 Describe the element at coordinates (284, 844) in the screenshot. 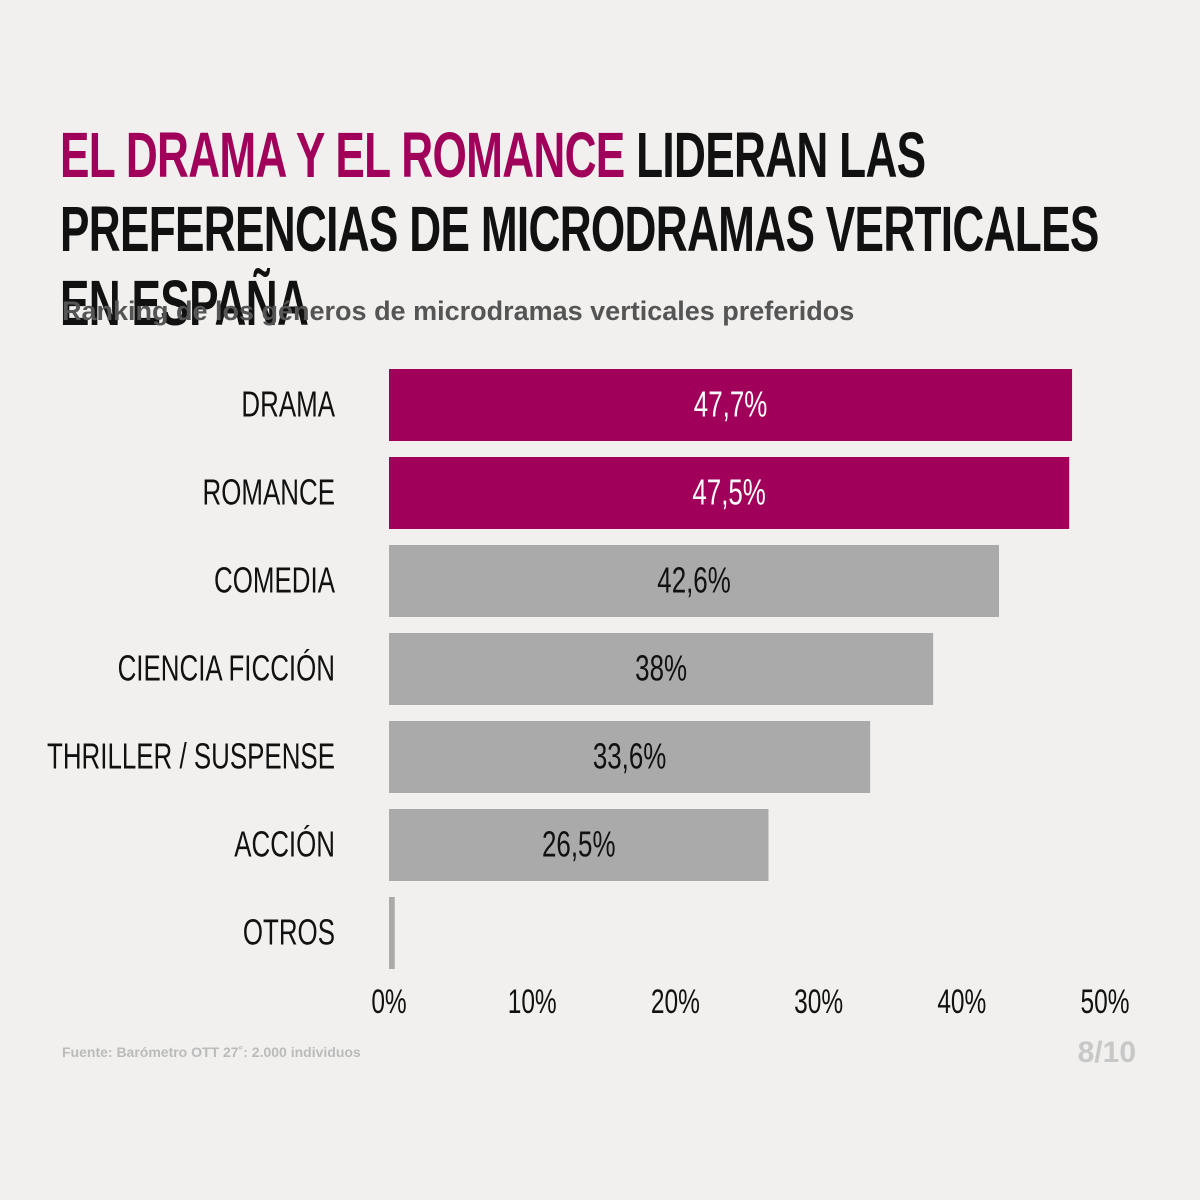

I see `category-label: ACCIÓN` at that location.